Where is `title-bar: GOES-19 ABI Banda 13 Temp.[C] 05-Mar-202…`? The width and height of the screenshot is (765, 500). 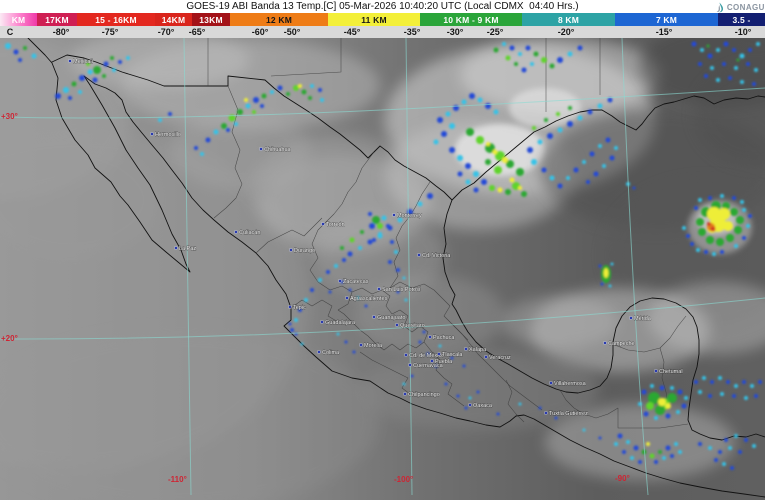
title-bar: GOES-19 ABI Banda 13 Temp.[C] 05-Mar-202… is located at coordinates (382, 6).